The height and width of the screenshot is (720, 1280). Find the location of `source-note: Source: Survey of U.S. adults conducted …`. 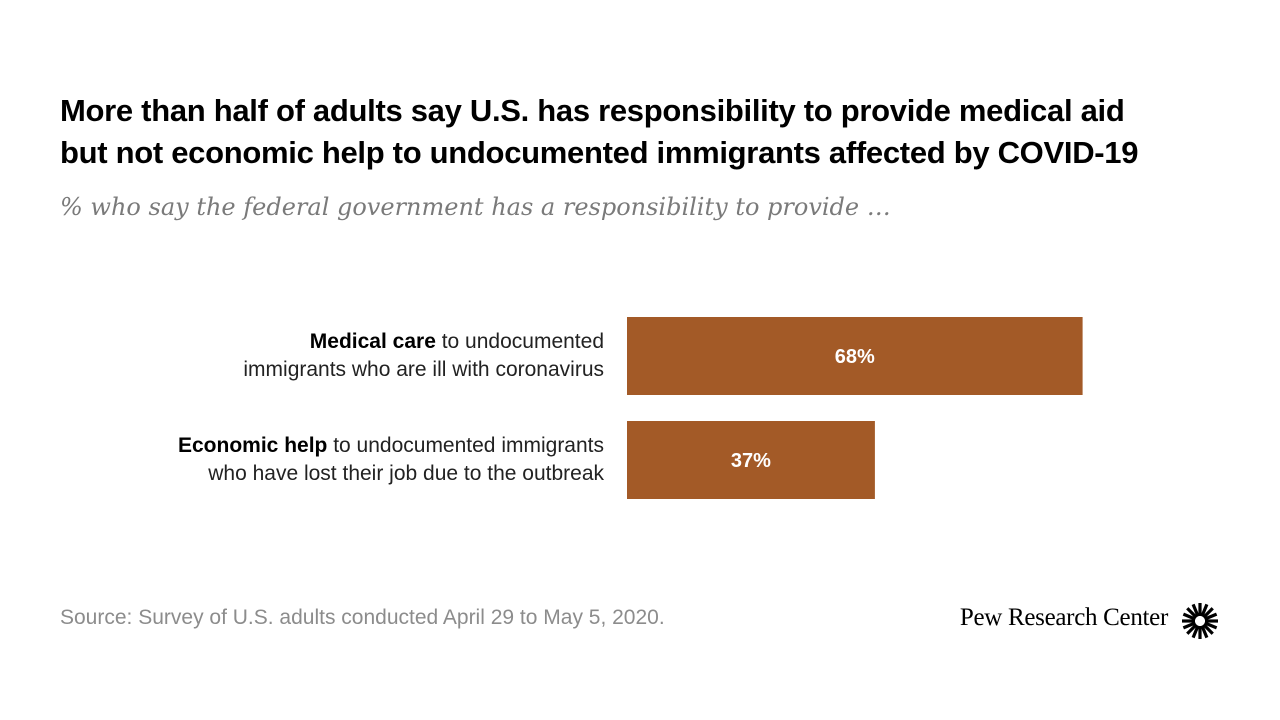

source-note: Source: Survey of U.S. adults conducted … is located at coordinates (362, 617).